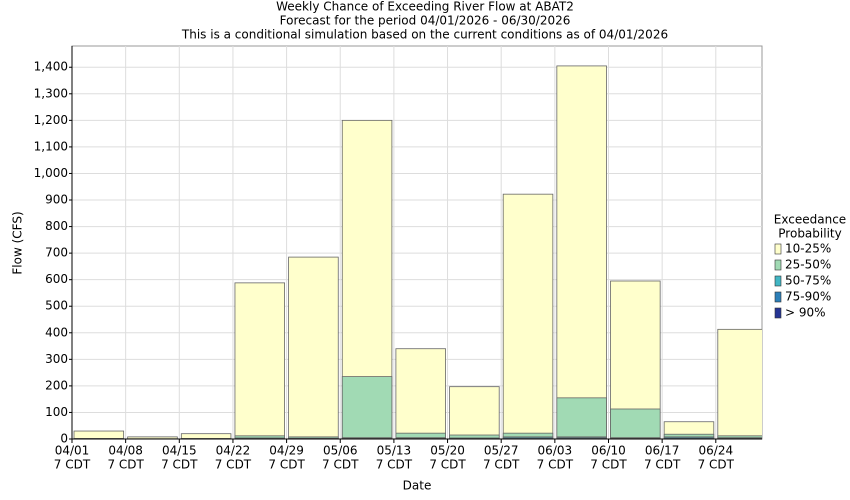 This screenshot has height=500, width=850. Describe the element at coordinates (51, 120) in the screenshot. I see `y-tick-label: 1,200` at that location.